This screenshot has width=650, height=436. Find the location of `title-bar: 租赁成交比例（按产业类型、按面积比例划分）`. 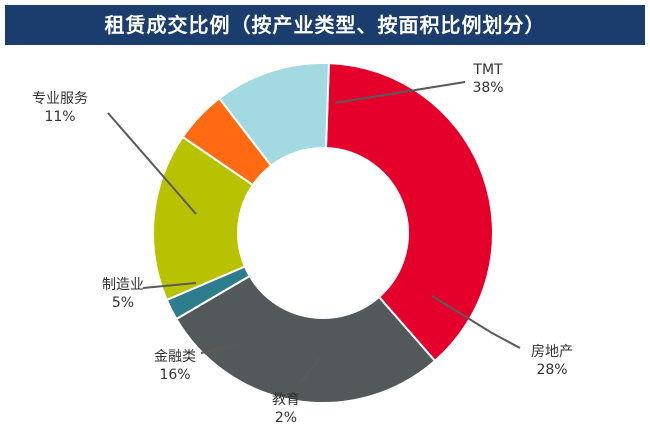

title-bar: 租赁成交比例（按产业类型、按面积比例划分） is located at coordinates (325, 25).